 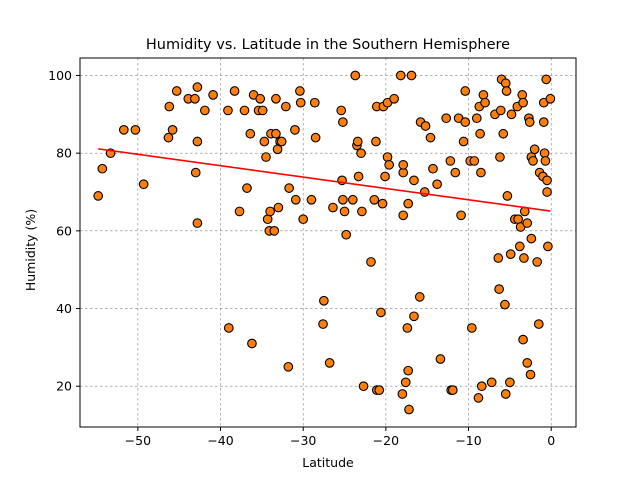 I want to click on x-tick-label: −30, so click(x=303, y=440).